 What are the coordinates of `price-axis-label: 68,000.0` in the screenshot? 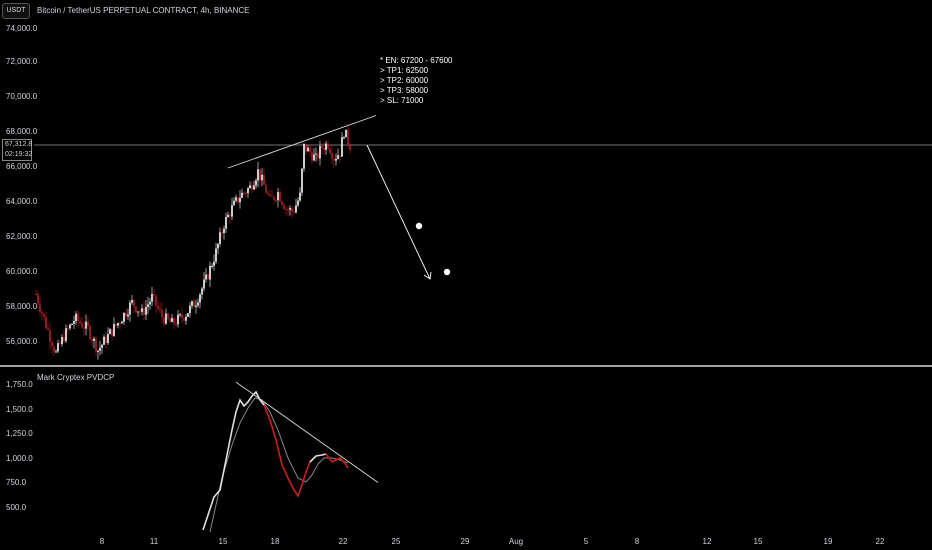 It's located at (22, 131).